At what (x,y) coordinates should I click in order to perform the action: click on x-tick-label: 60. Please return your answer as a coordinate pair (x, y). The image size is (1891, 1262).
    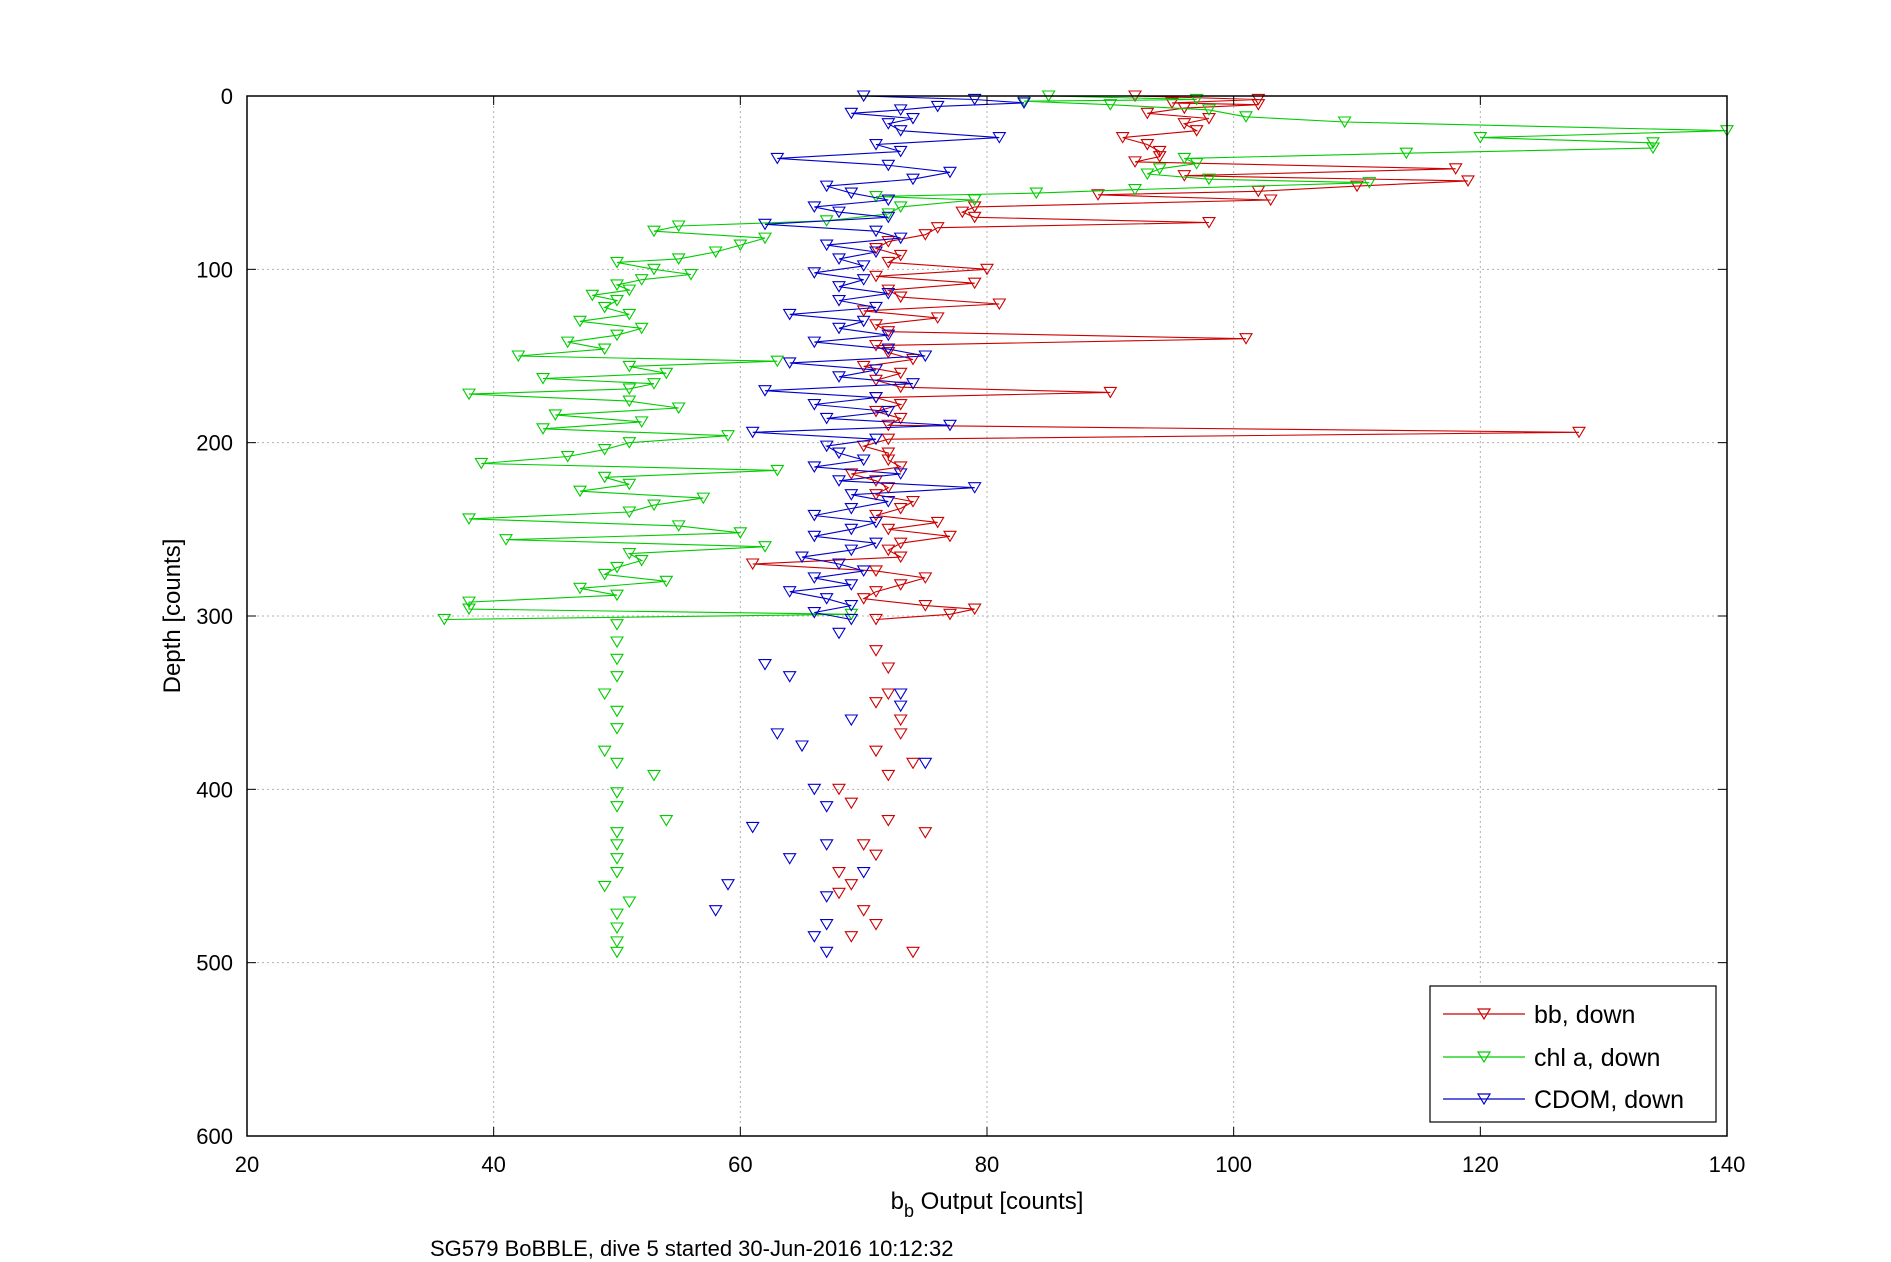
    Looking at the image, I should click on (740, 1164).